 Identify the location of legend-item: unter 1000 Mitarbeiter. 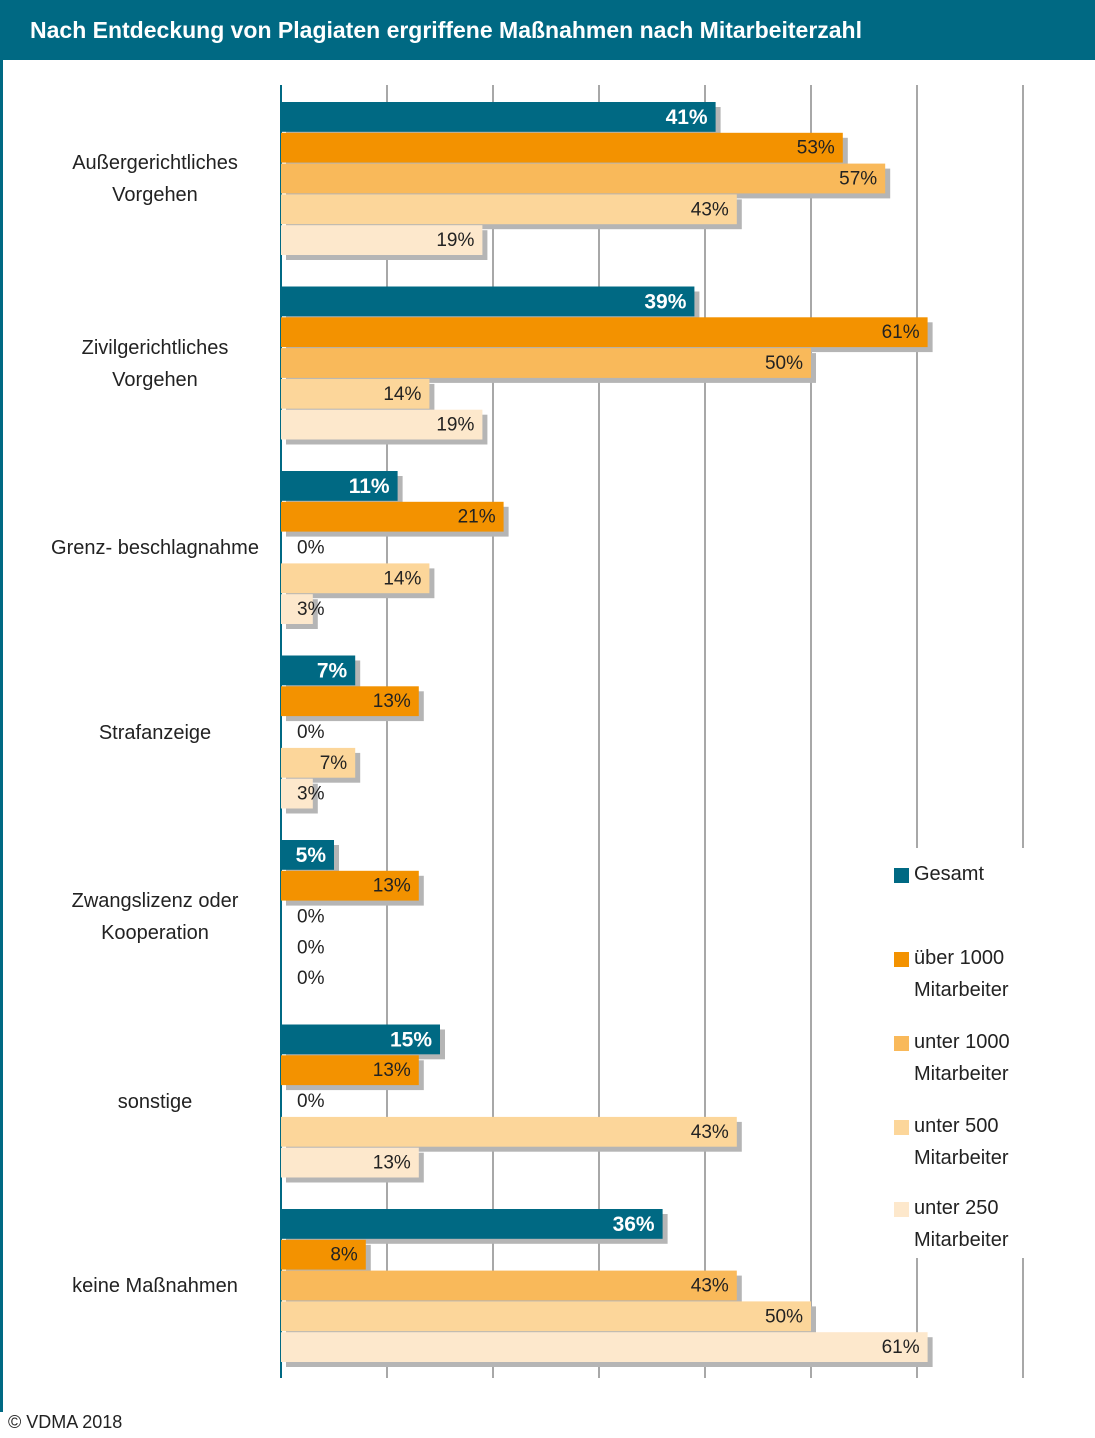
(963, 1058).